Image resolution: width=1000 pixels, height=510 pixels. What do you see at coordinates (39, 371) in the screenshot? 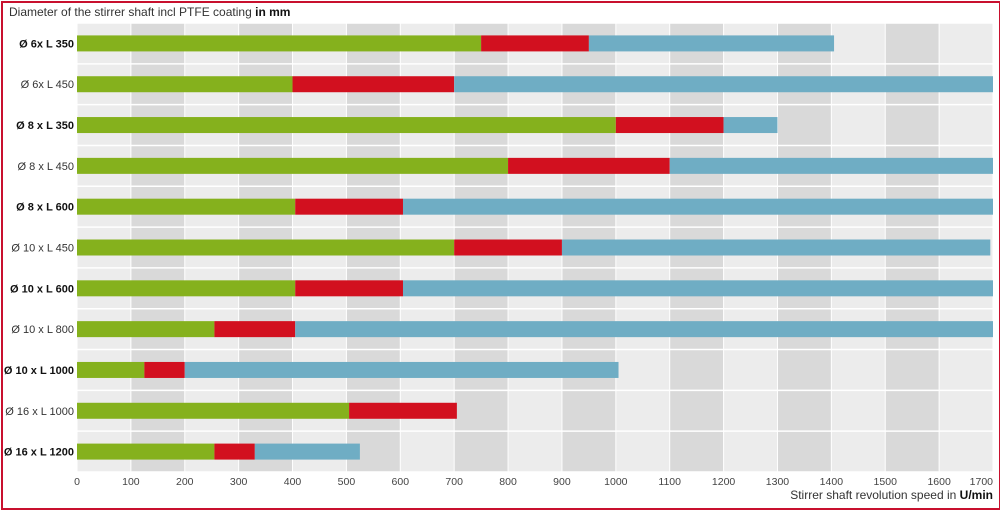
I see `category-label: Ø 10 x L 1000` at bounding box center [39, 371].